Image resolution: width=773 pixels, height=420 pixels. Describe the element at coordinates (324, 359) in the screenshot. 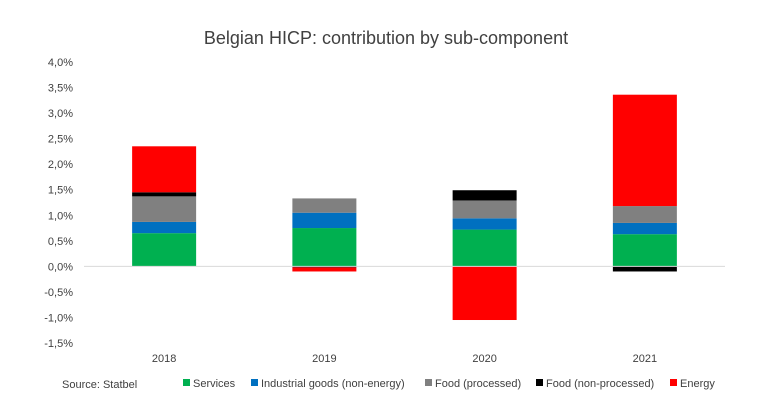

I see `x-tick-label: 2019` at that location.